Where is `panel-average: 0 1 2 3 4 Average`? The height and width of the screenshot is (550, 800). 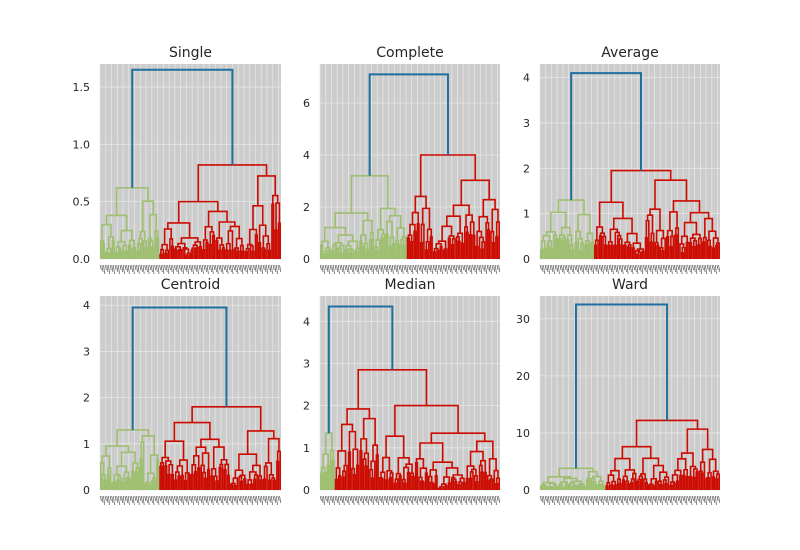 panel-average: 0 1 2 3 4 Average is located at coordinates (622, 160).